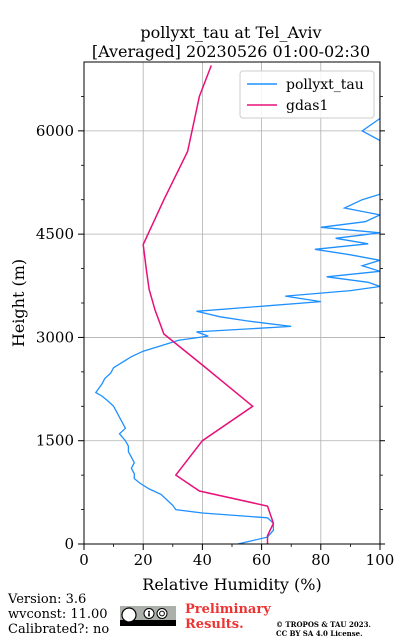 The image size is (400, 640). I want to click on y-tick-label-0: 0, so click(69, 544).